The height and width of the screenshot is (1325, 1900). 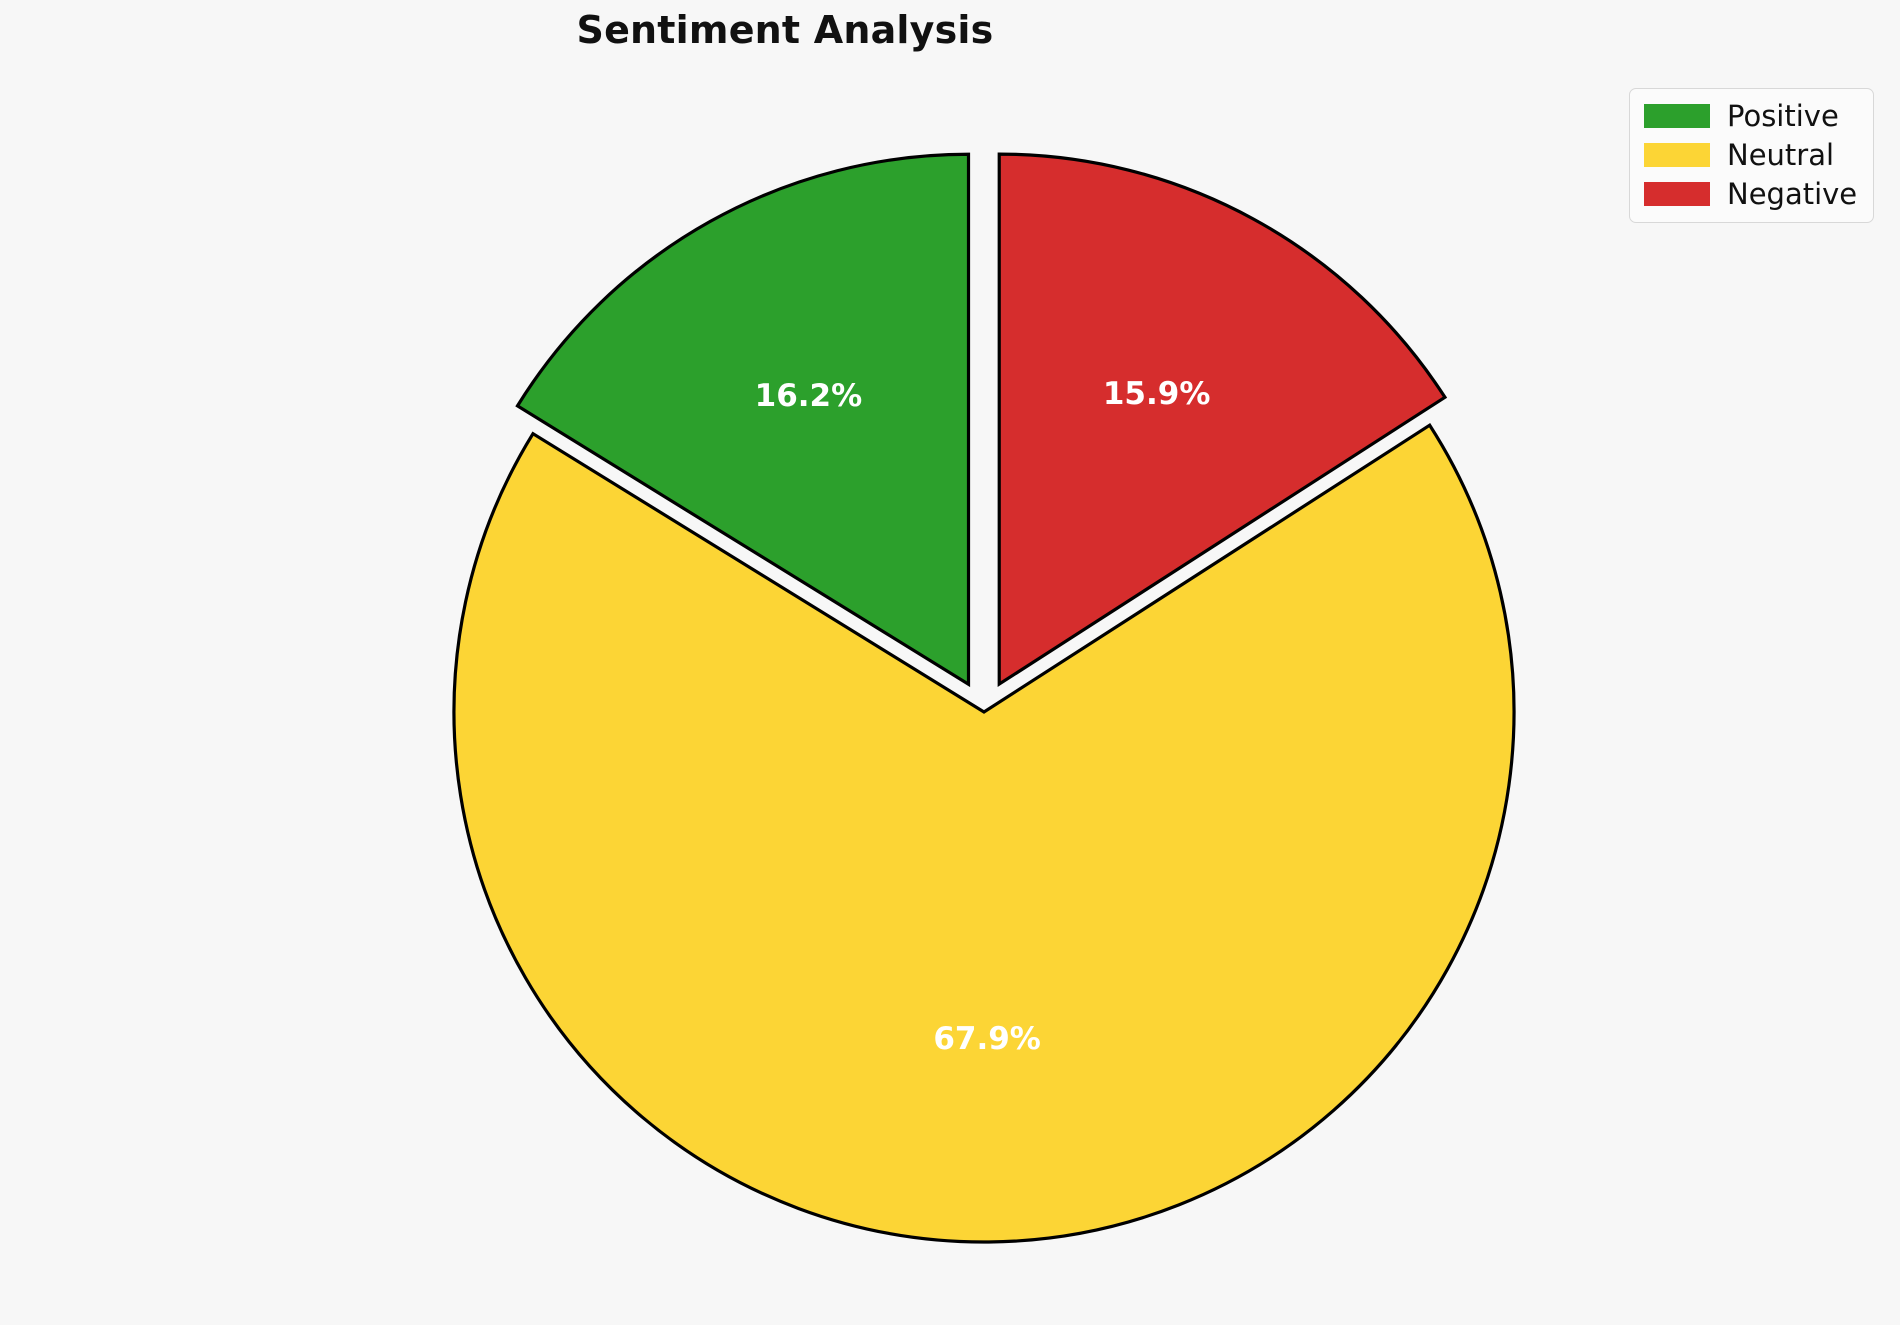 I want to click on legend-item-negative: Negative, so click(x=1750, y=194).